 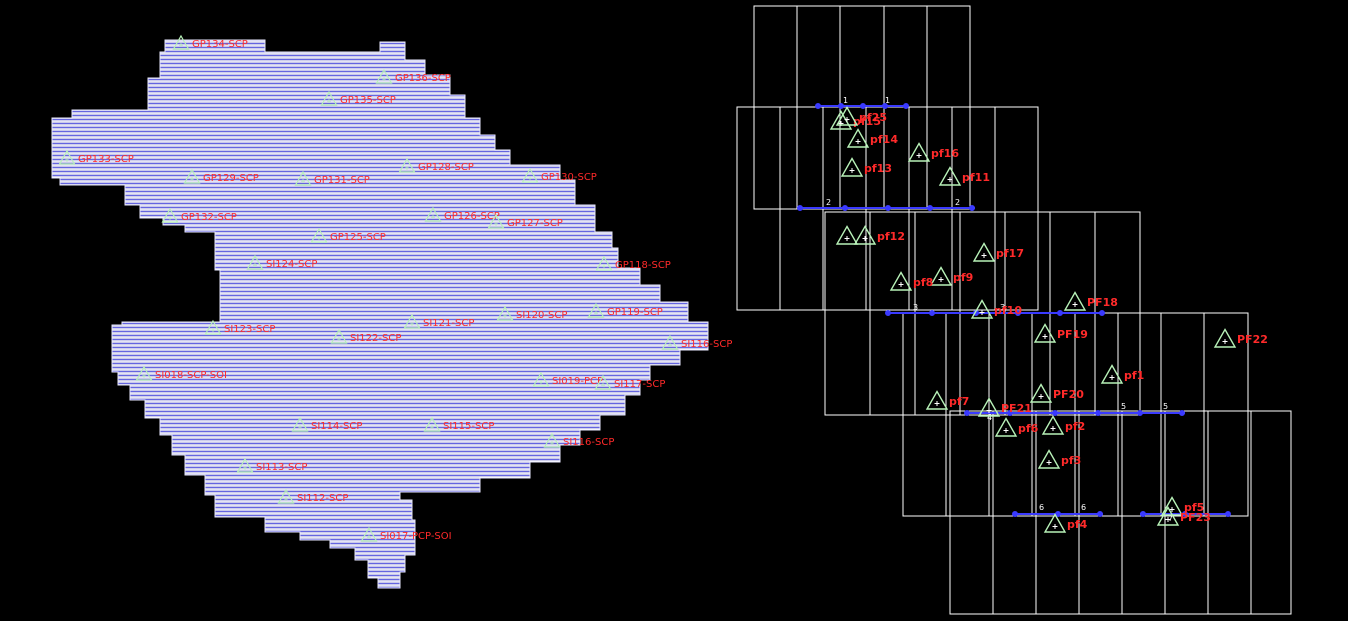 What do you see at coordinates (945, 153) in the screenshot?
I see `point-label: pf16` at bounding box center [945, 153].